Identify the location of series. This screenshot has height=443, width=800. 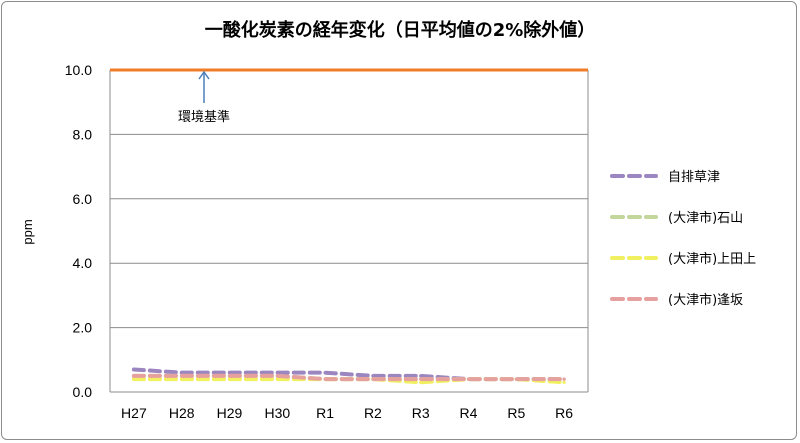
(349, 376).